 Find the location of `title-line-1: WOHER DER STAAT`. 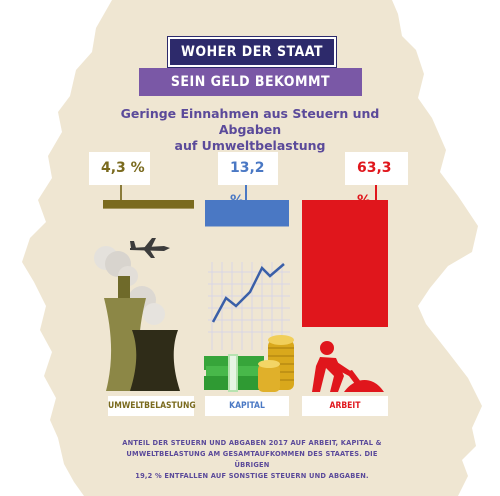

title-line-1: WOHER DER STAAT is located at coordinates (252, 52).